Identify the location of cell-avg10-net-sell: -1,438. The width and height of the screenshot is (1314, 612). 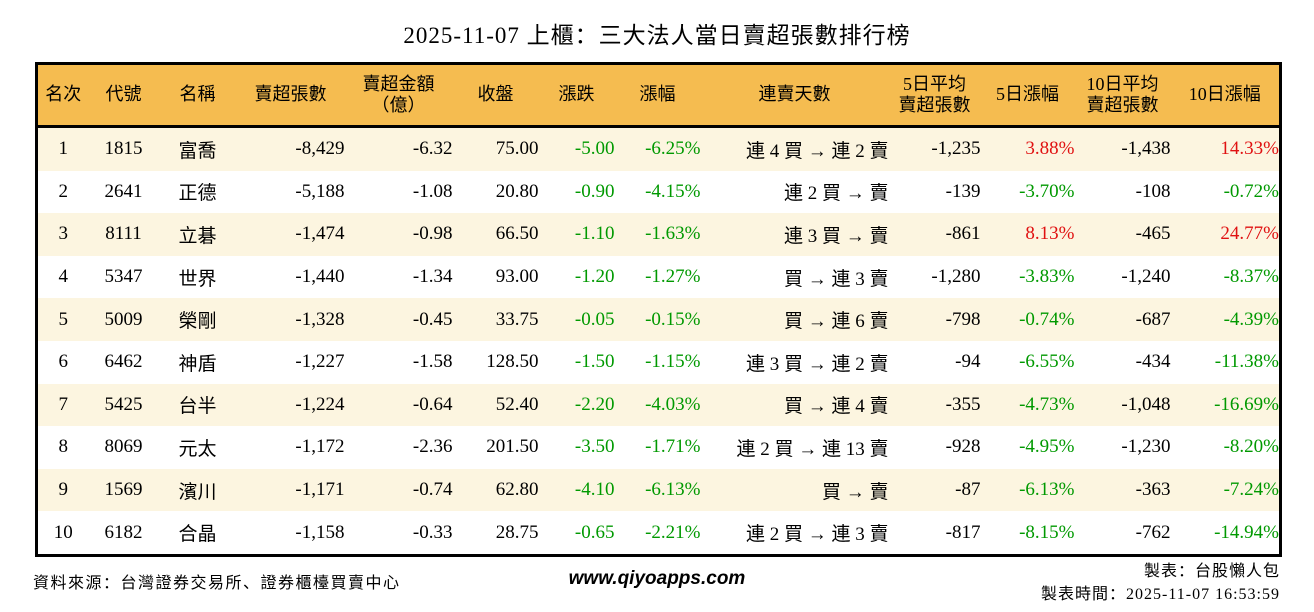
(1146, 149).